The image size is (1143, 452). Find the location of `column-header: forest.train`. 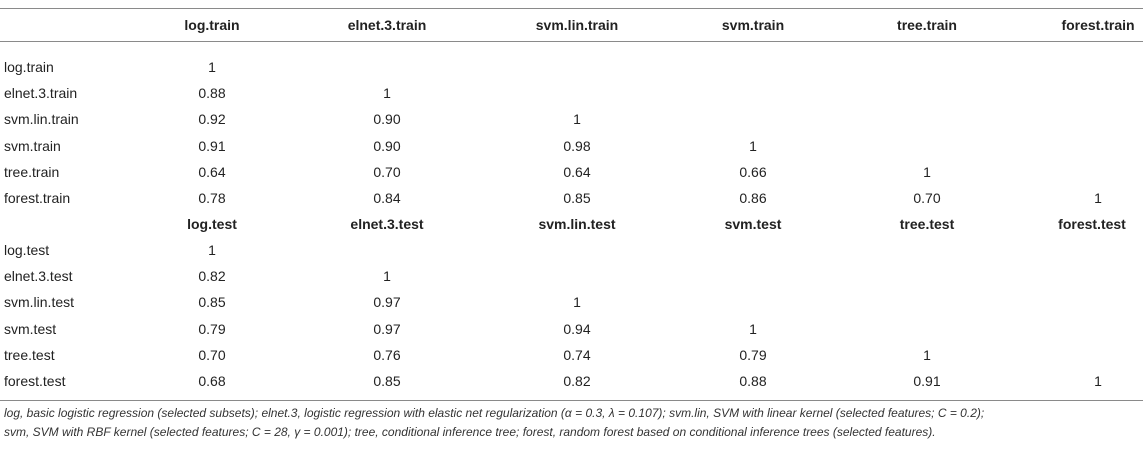

column-header: forest.train is located at coordinates (1098, 25).